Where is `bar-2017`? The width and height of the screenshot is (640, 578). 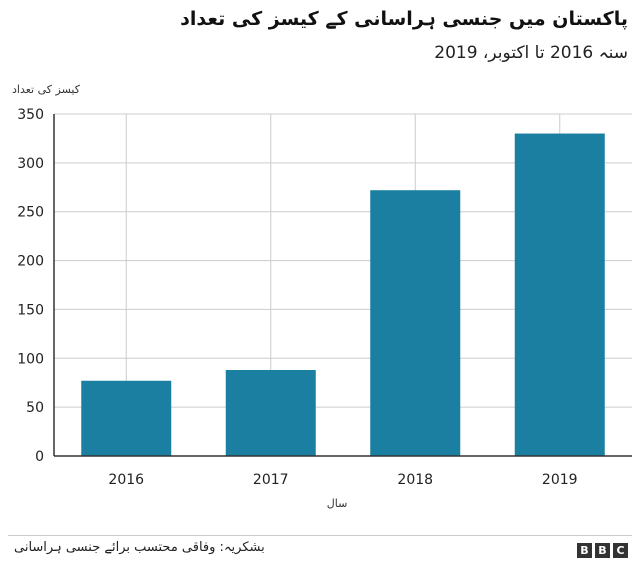
bar-2017 is located at coordinates (270, 413).